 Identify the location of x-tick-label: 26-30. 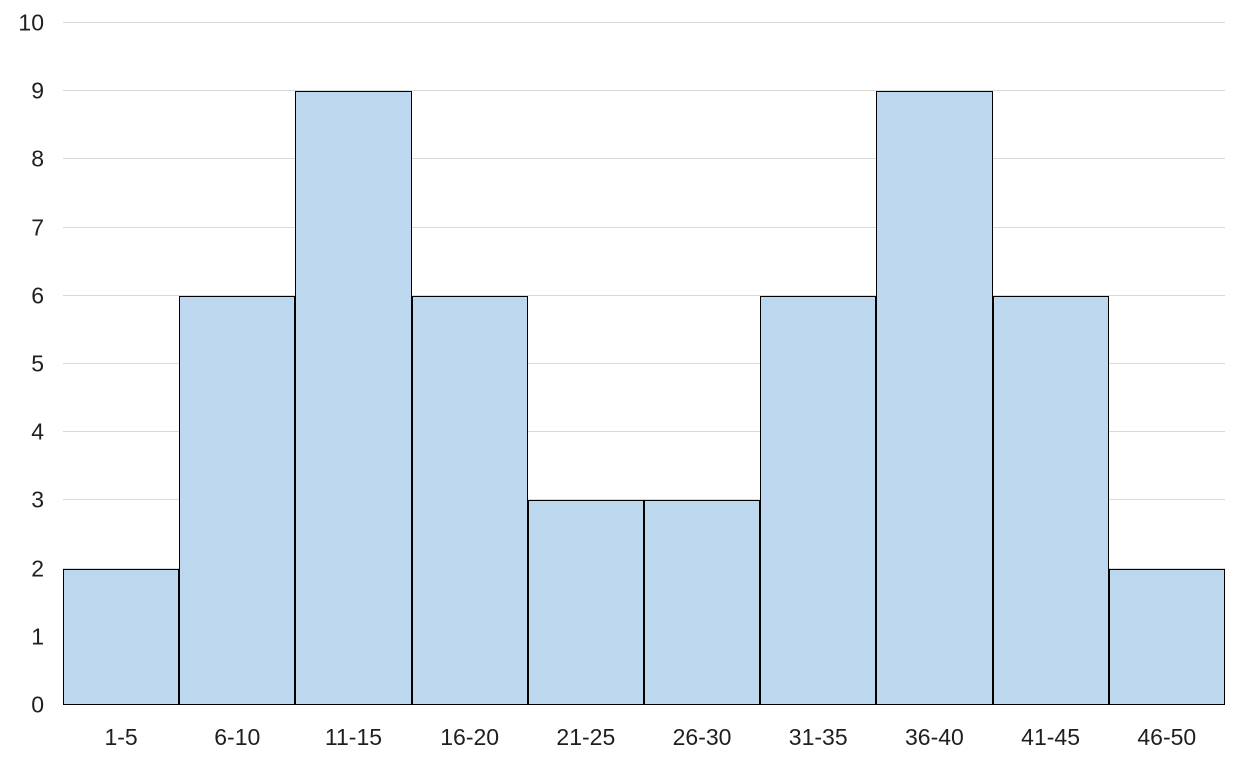
(702, 737).